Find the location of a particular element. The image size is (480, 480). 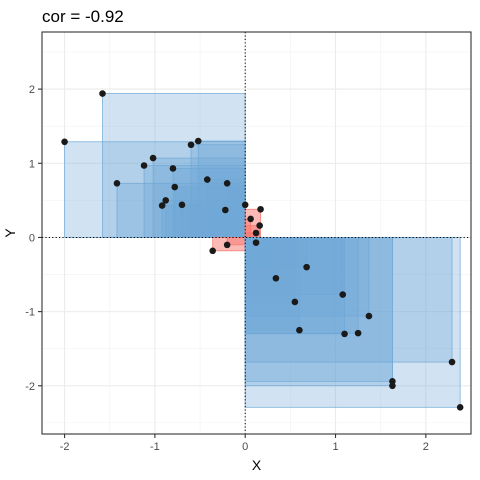

x-tick-label: -2 is located at coordinates (65, 447).